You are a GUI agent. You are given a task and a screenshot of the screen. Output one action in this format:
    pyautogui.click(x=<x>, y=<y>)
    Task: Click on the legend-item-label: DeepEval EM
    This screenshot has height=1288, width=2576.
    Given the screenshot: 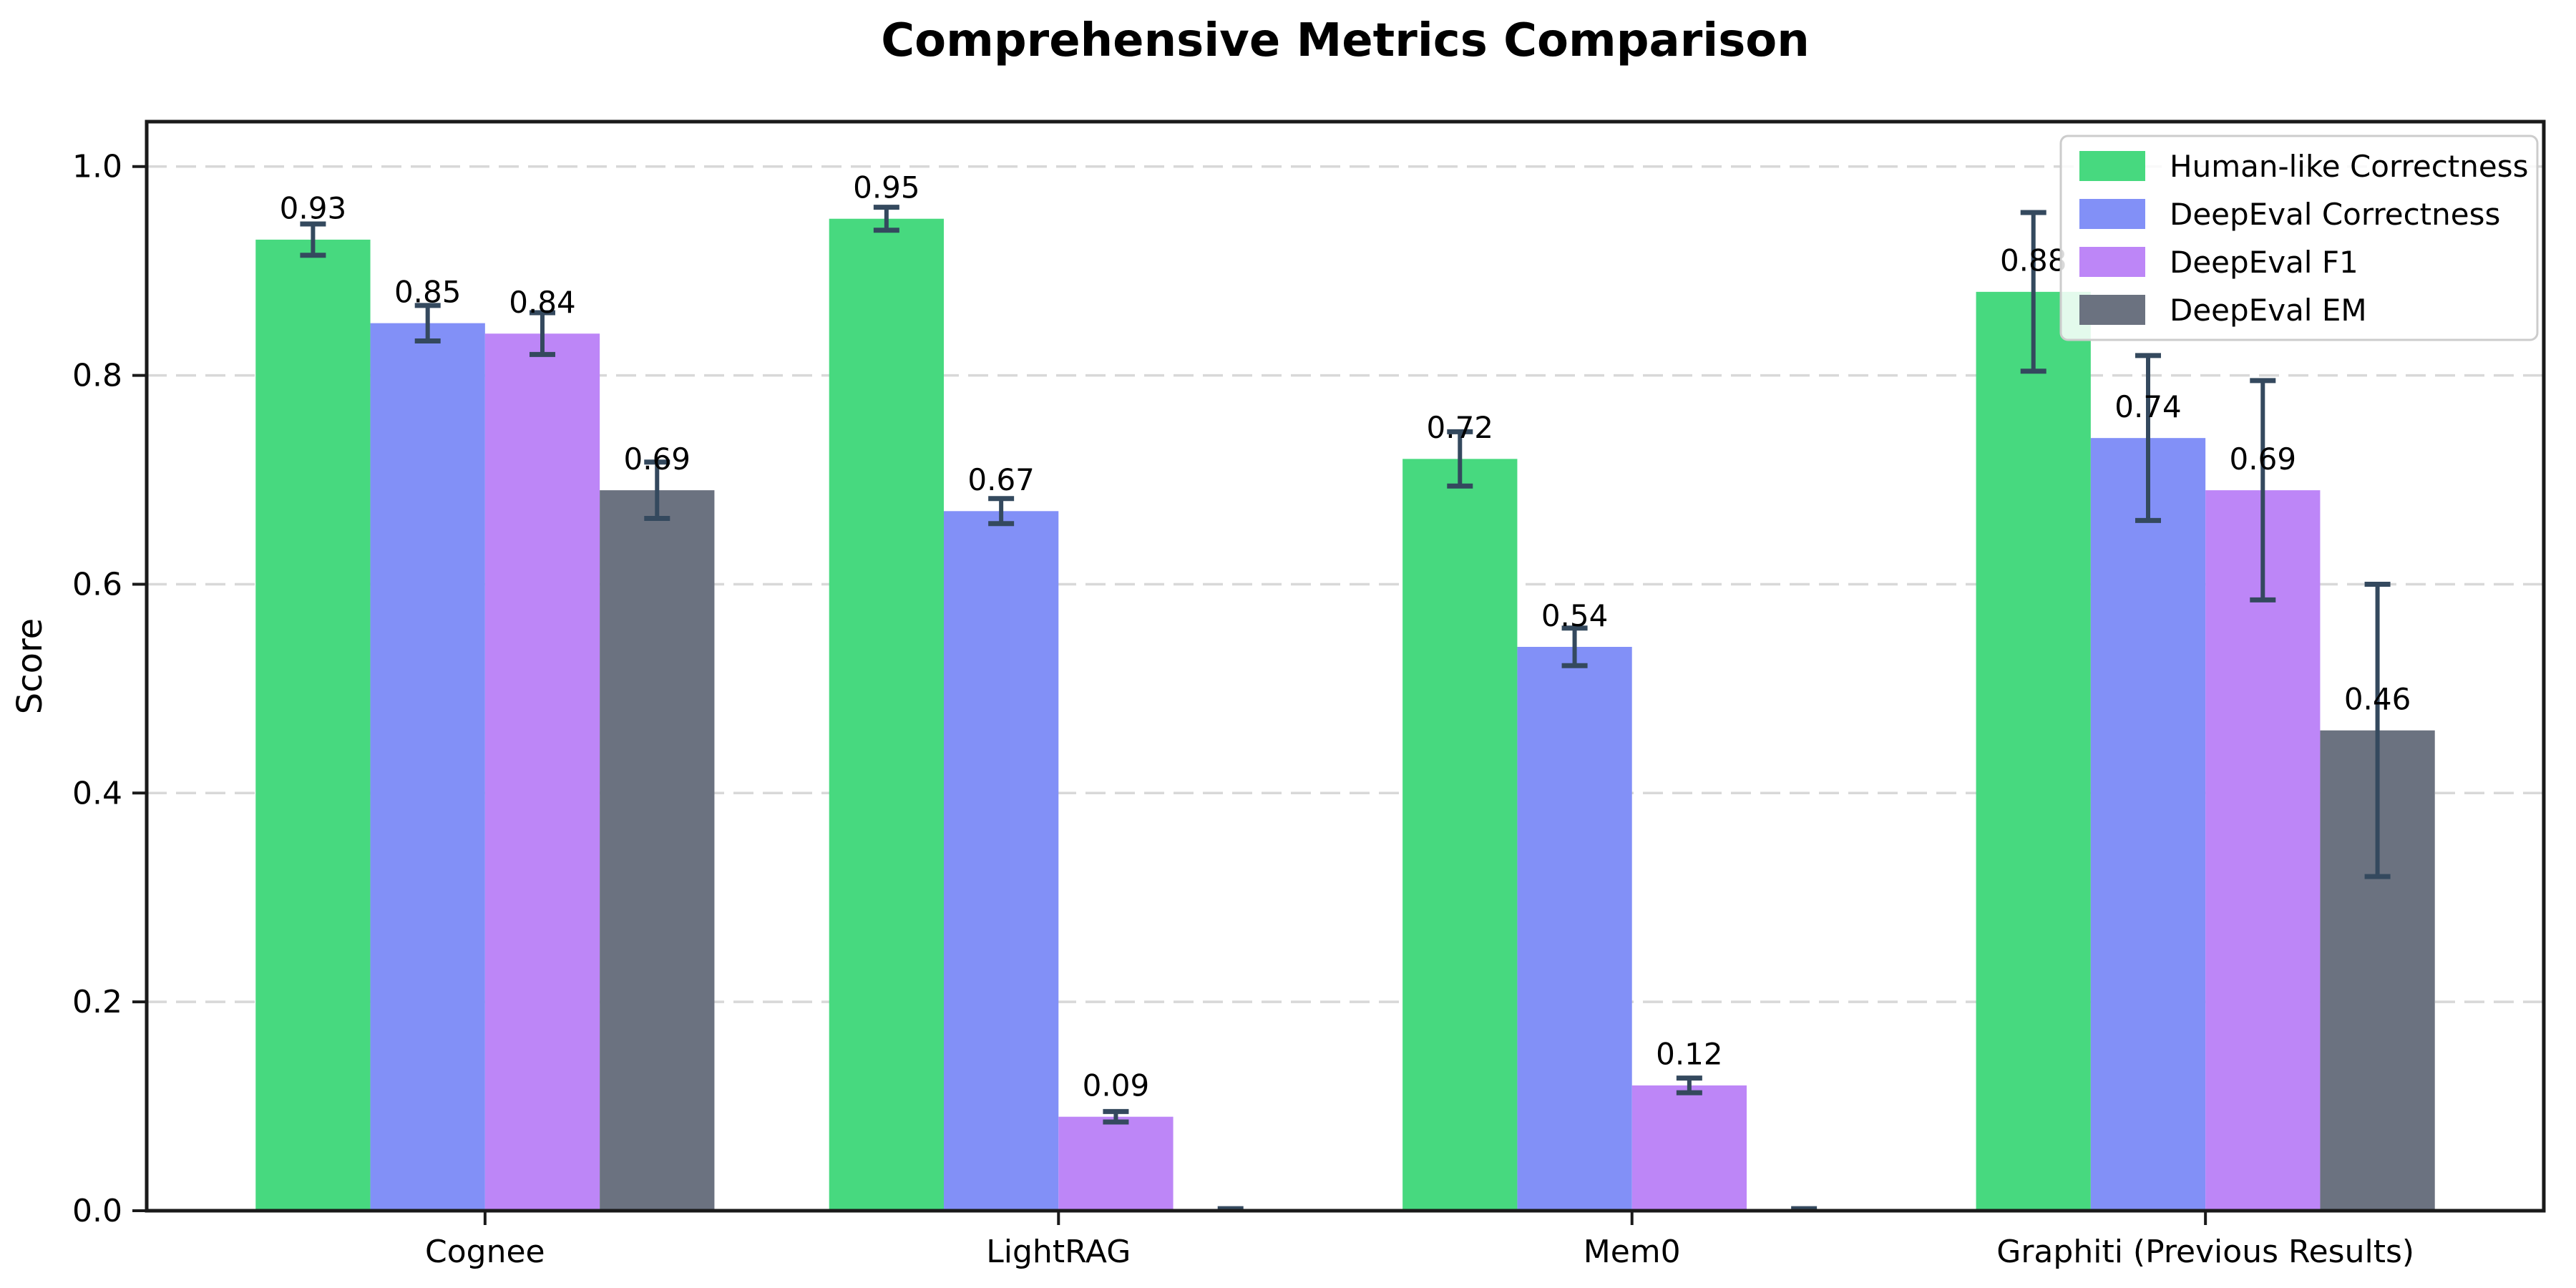 What is the action you would take?
    pyautogui.click(x=2268, y=310)
    